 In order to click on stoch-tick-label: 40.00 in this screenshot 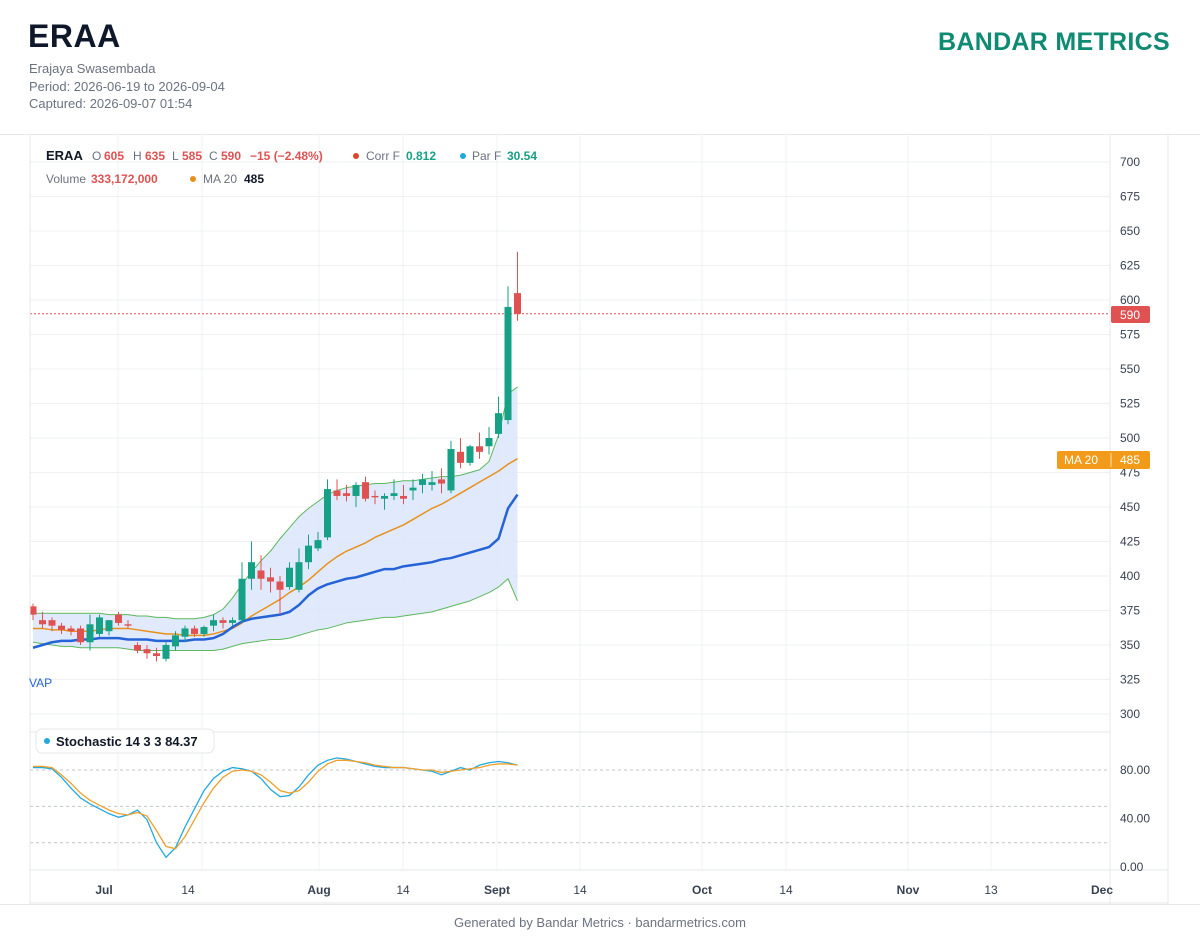, I will do `click(1135, 819)`.